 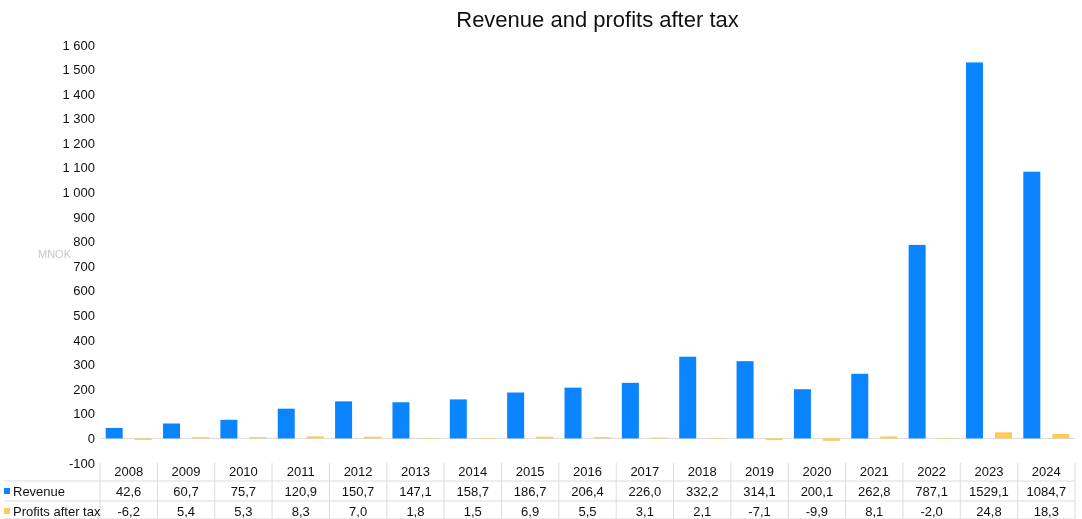 What do you see at coordinates (84, 217) in the screenshot?
I see `y-tick-label: 900` at bounding box center [84, 217].